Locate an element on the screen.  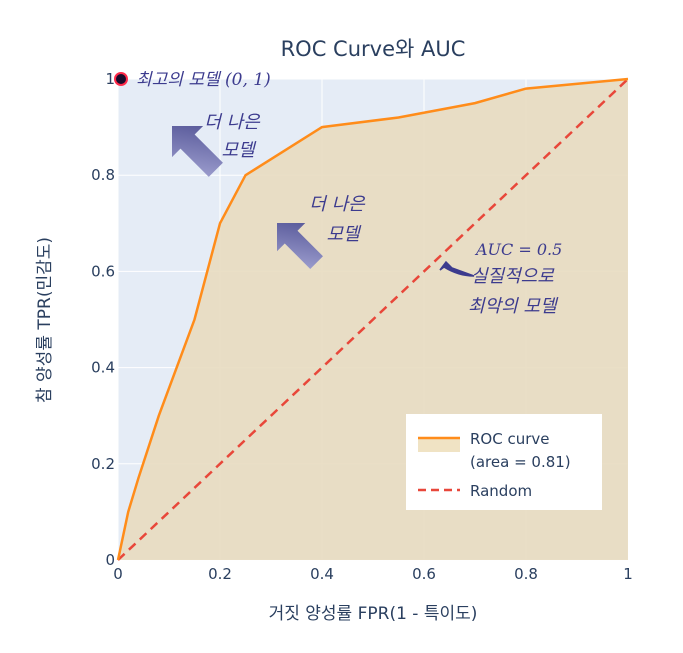
x-axis-title: 거짓 양성률 FPR(1 - 특이도) is located at coordinates (373, 614).